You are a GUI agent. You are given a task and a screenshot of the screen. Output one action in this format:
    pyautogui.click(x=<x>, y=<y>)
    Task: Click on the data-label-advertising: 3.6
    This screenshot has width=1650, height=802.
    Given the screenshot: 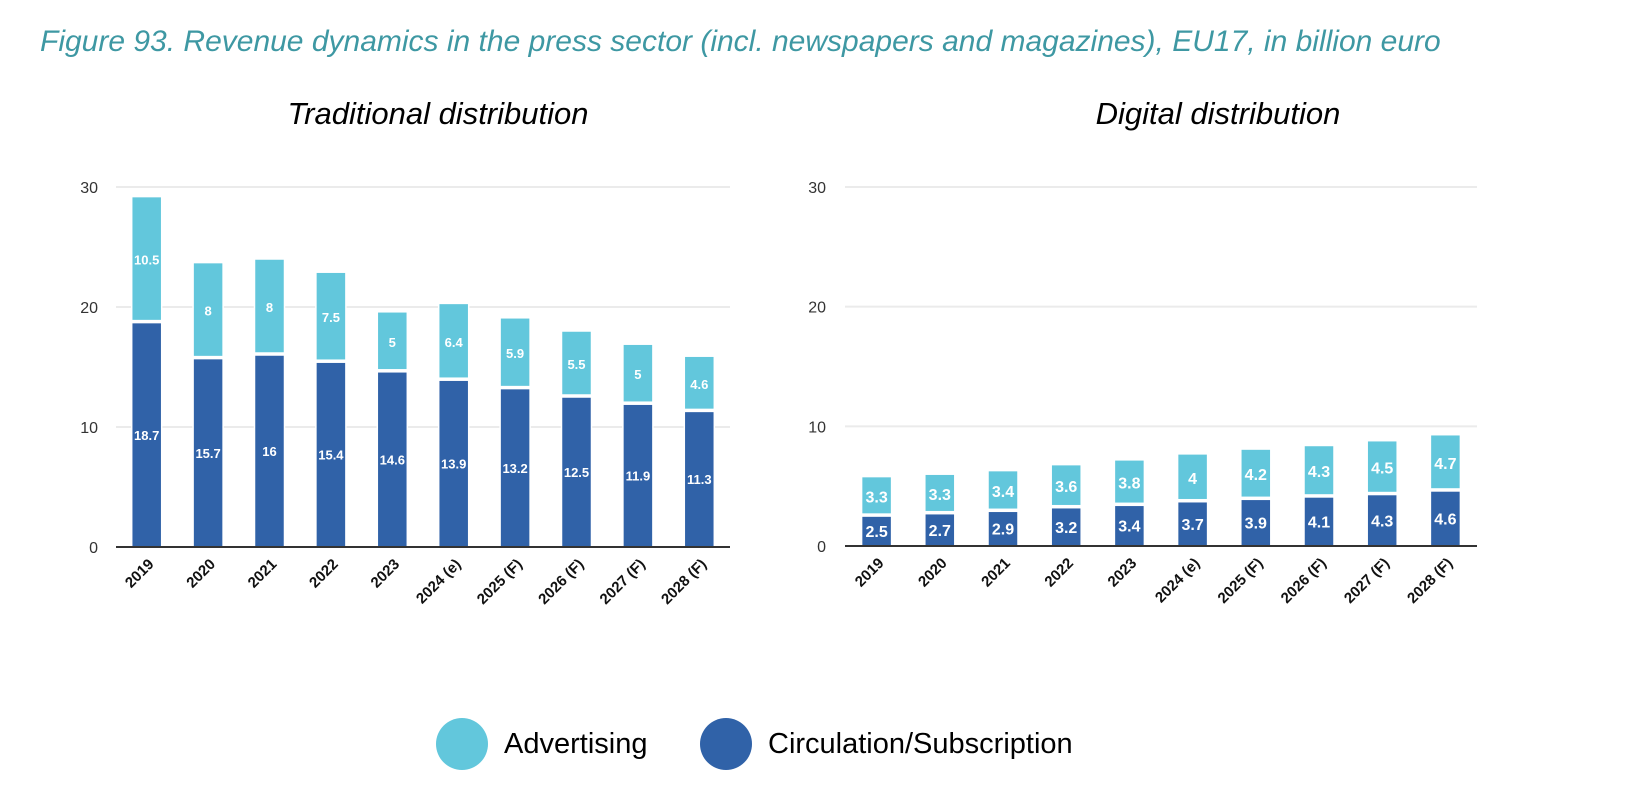 What is the action you would take?
    pyautogui.click(x=1066, y=487)
    